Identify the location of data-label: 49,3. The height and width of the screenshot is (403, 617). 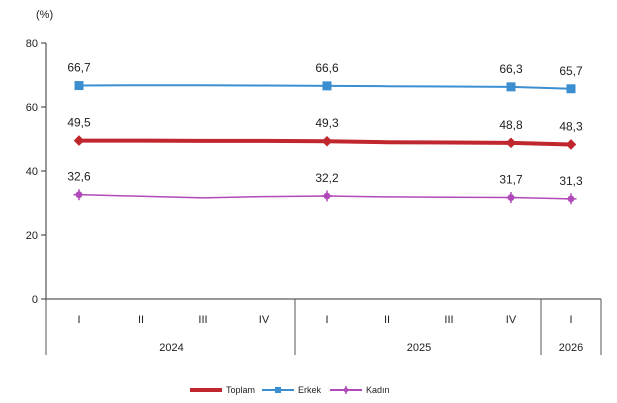
(327, 123).